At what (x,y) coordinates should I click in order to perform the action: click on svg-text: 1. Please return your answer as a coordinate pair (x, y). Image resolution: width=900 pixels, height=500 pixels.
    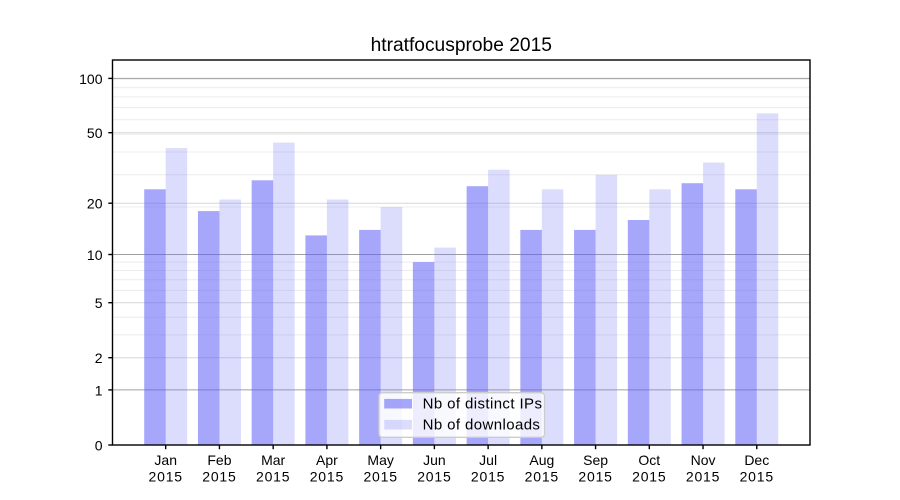
    Looking at the image, I should click on (99, 390).